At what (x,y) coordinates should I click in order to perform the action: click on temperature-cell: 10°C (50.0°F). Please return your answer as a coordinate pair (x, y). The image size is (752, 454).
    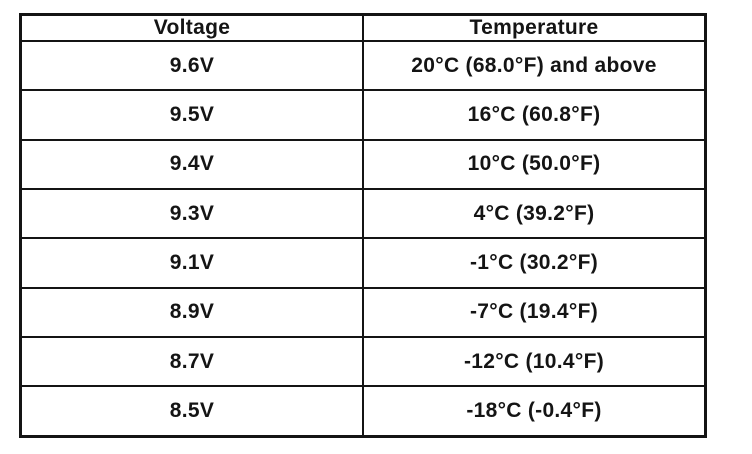
    Looking at the image, I should click on (534, 164).